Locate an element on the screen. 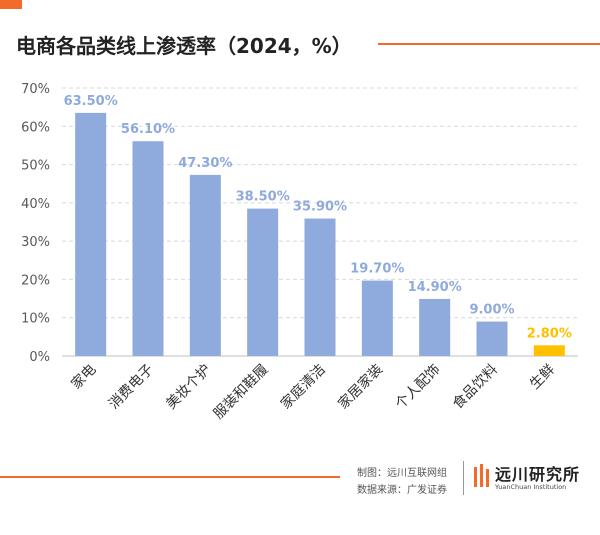 Image resolution: width=600 pixels, height=535 pixels. x-tick-label: 家居家装 is located at coordinates (361, 387).